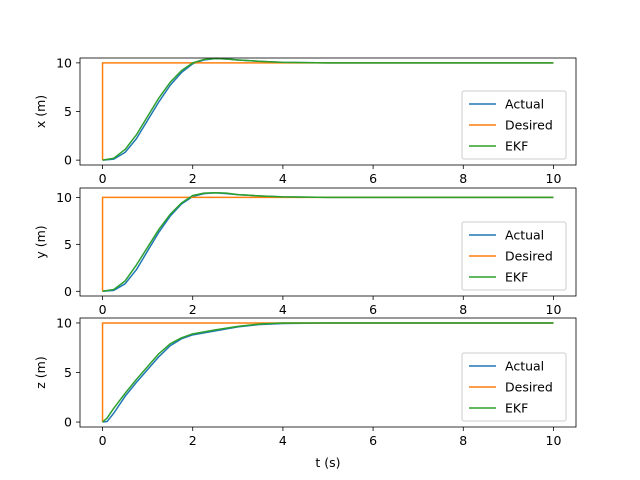  Describe the element at coordinates (327, 462) in the screenshot. I see `x-axis-label: t (s)` at that location.